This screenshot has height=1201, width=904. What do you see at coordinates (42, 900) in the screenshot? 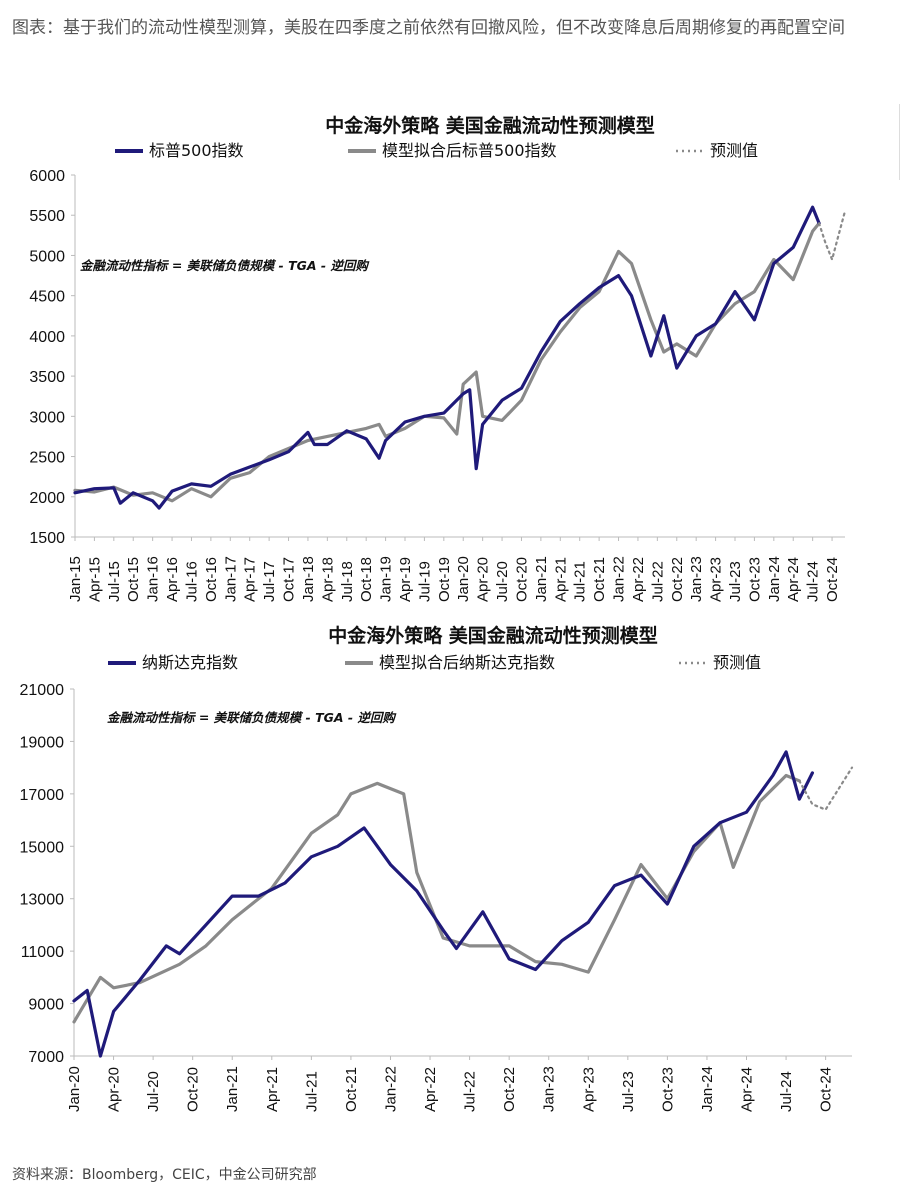
I see `y-tick-label: 13000` at bounding box center [42, 900].